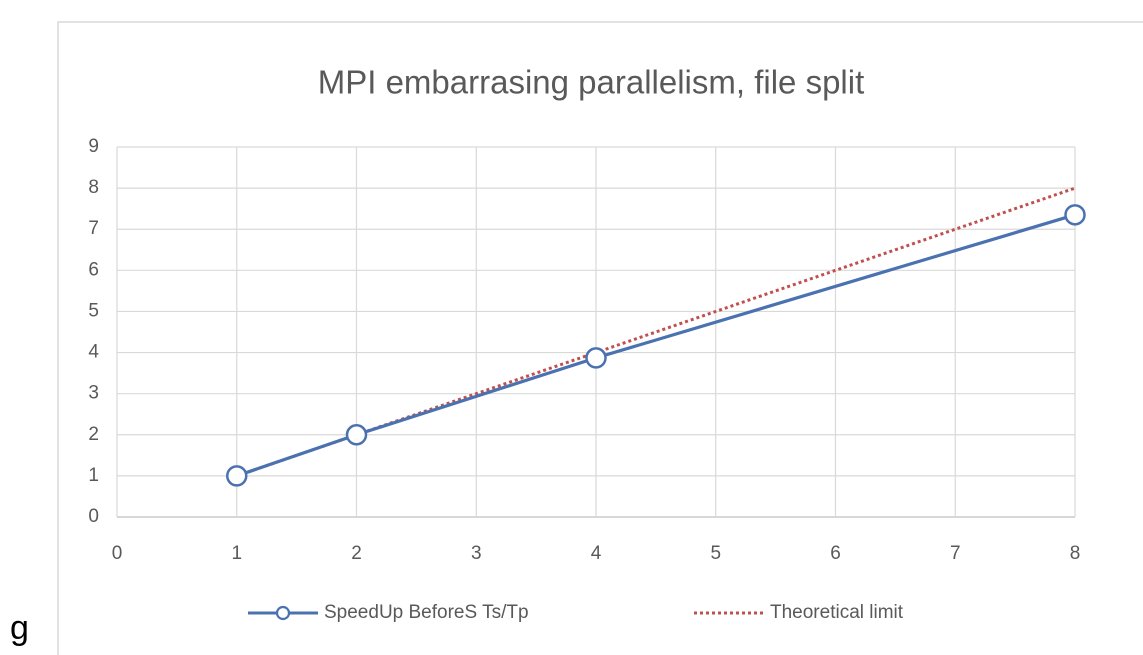 The width and height of the screenshot is (1143, 655). Describe the element at coordinates (93, 187) in the screenshot. I see `y-tick-label: 8` at that location.